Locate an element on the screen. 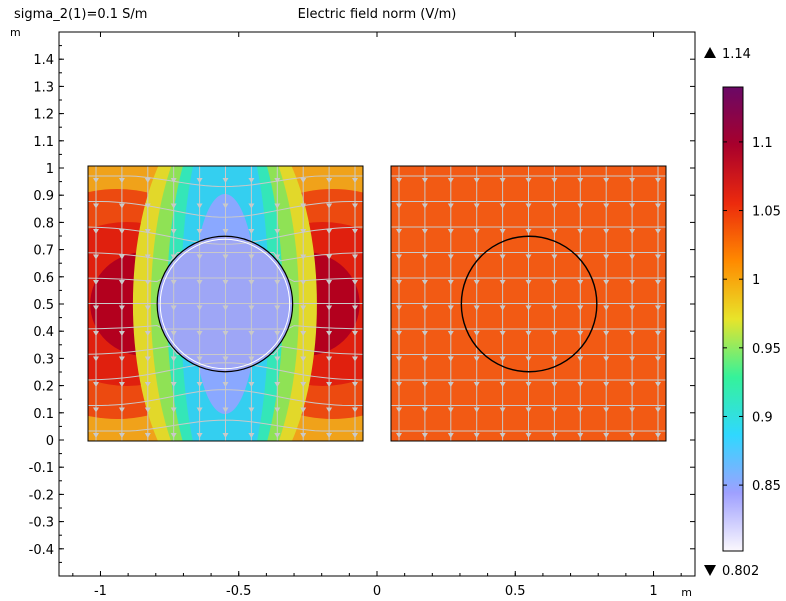 The image size is (786, 601). y-tick-label: 0 is located at coordinates (50, 441).